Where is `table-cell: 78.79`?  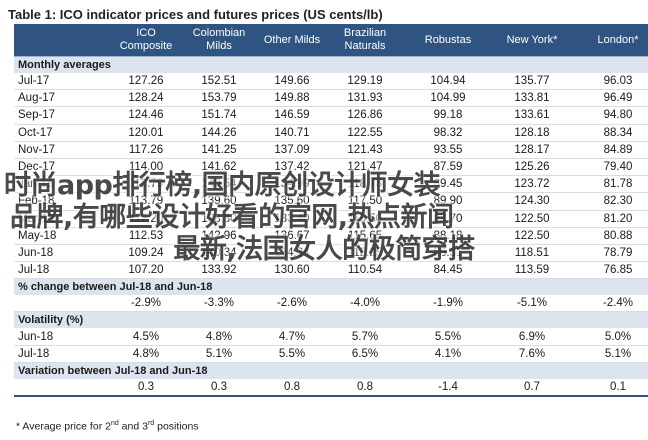
table-cell: 78.79 is located at coordinates (611, 253).